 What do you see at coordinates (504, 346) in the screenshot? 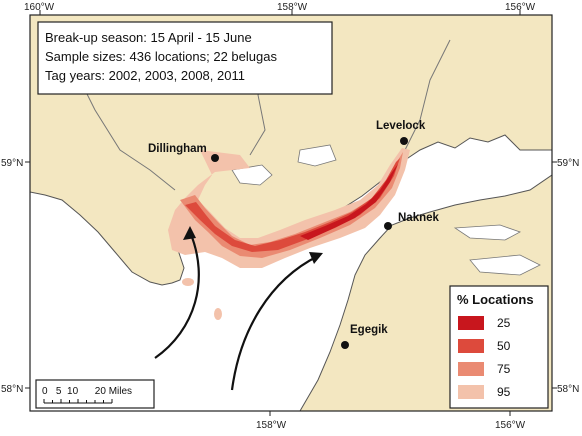
I see `legend-label-50: 50` at bounding box center [504, 346].